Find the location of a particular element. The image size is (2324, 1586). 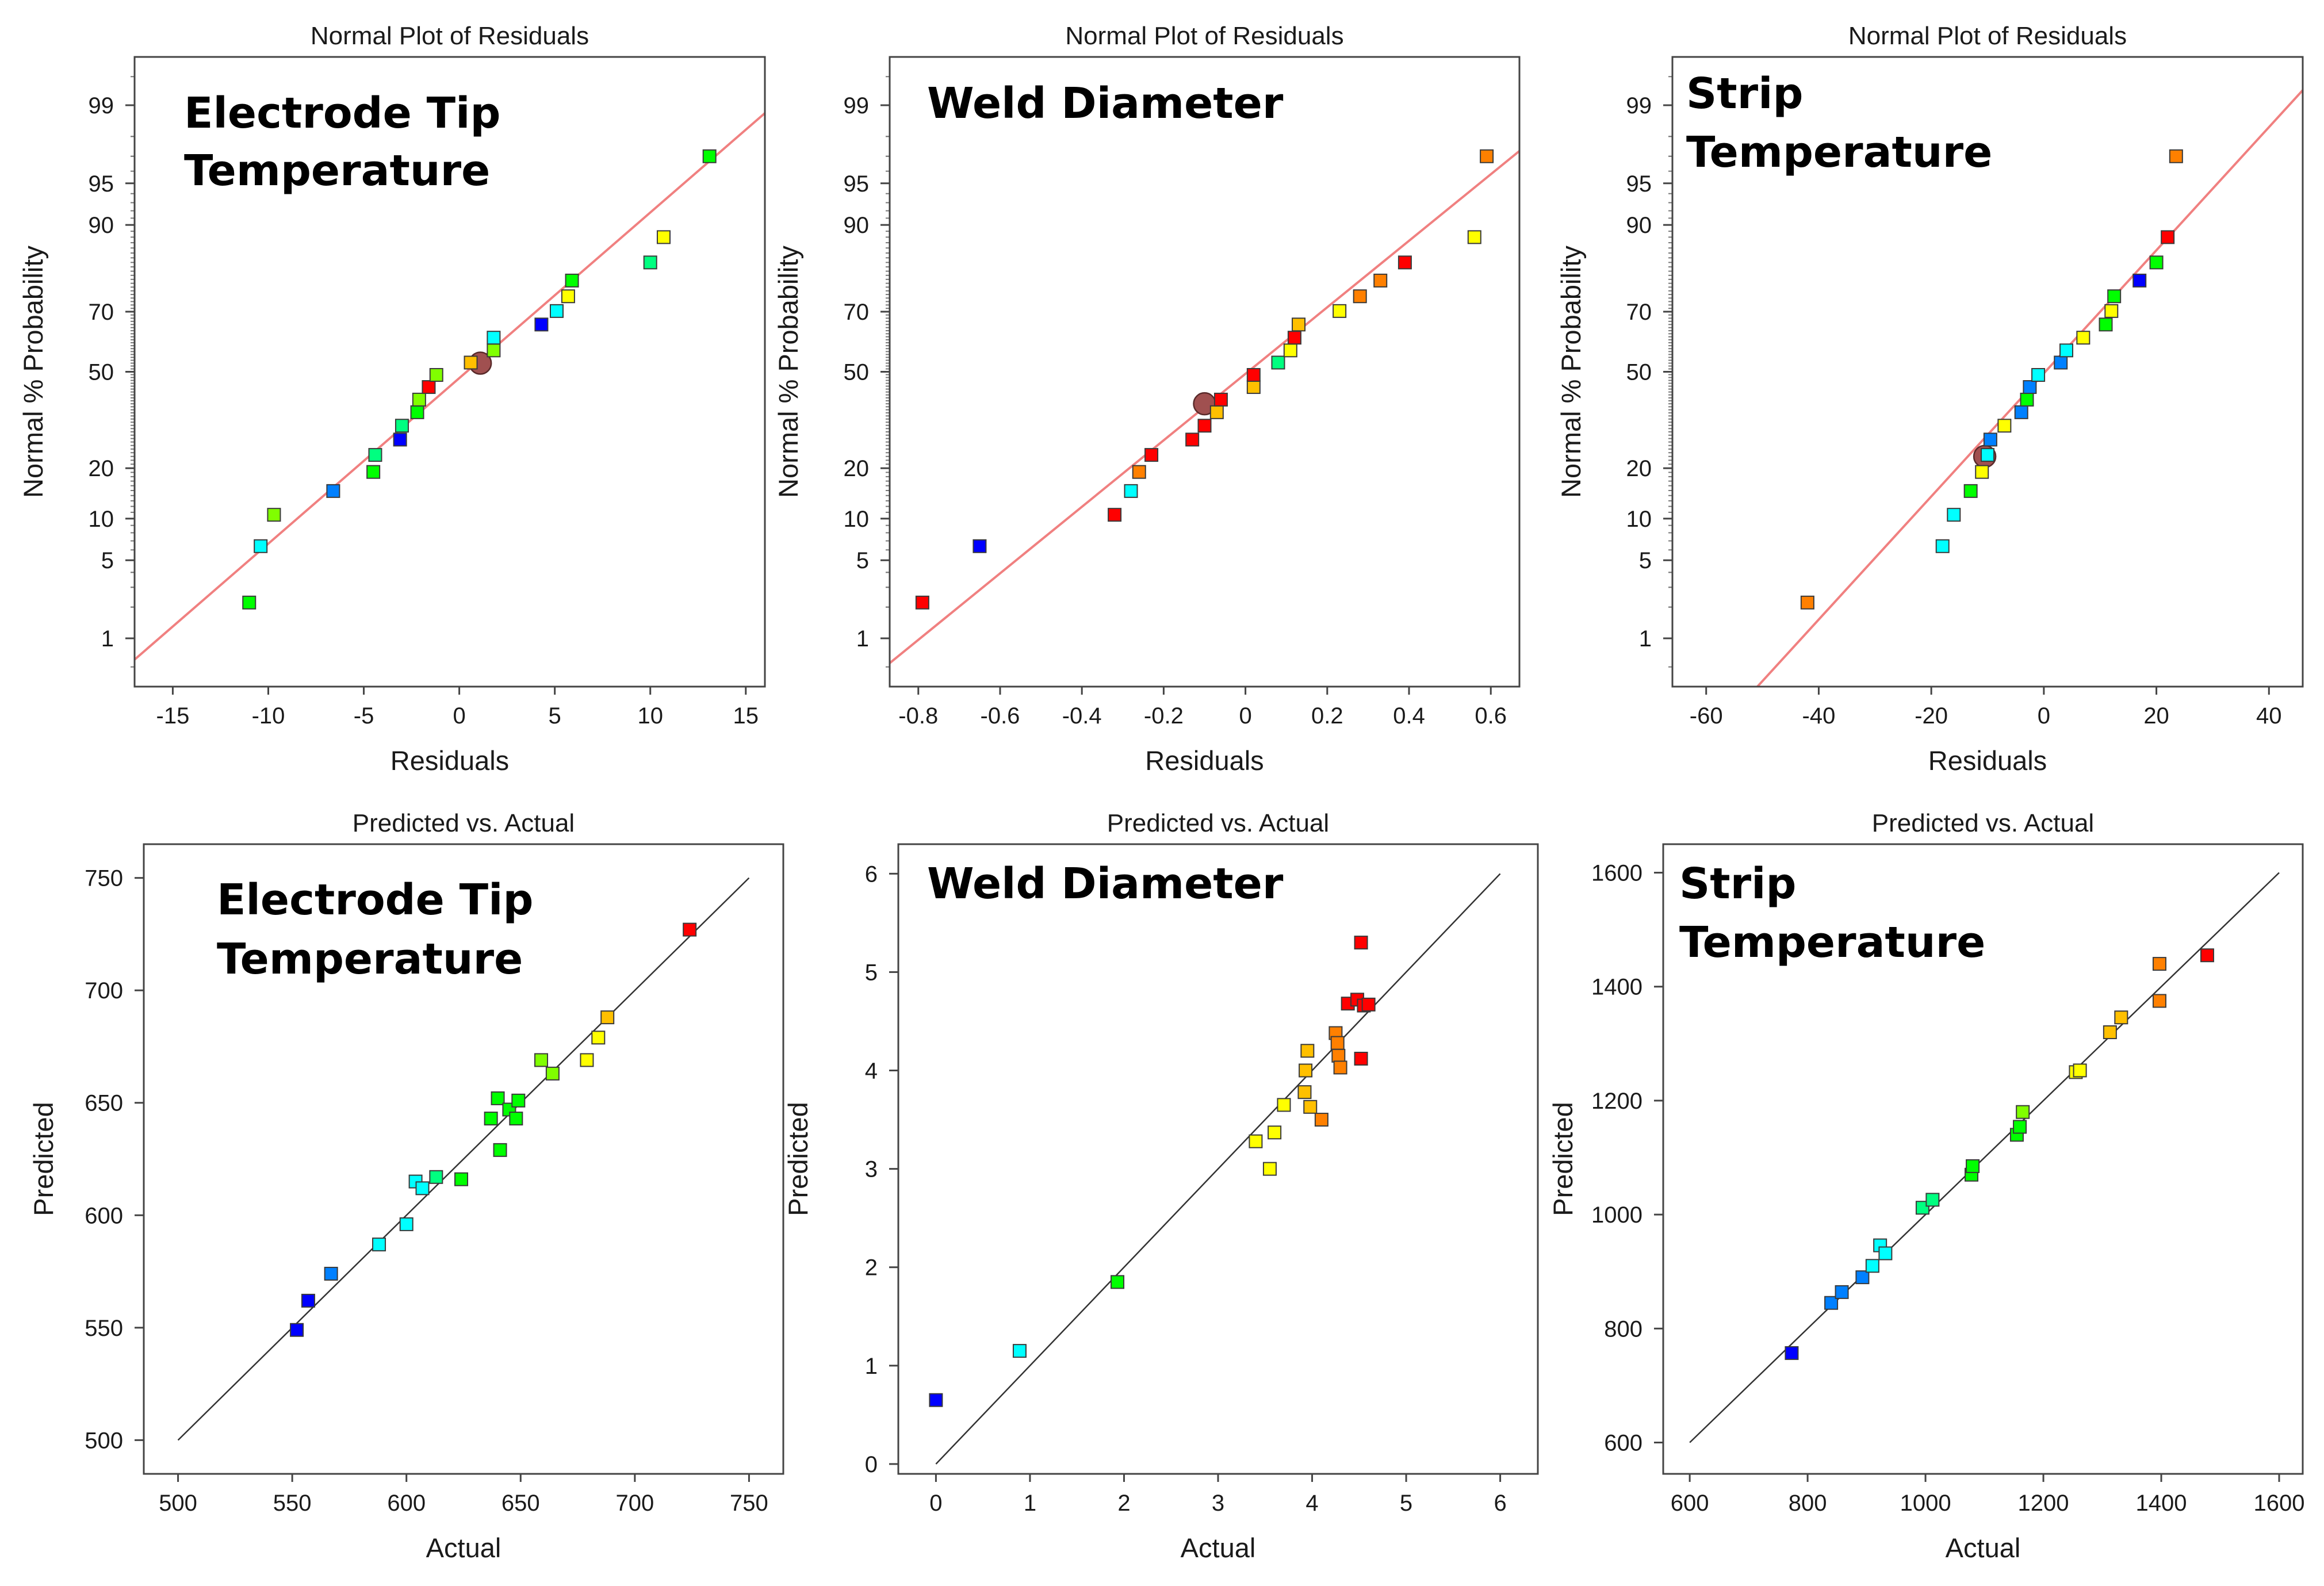

x-tick-label: 600 is located at coordinates (406, 1503).